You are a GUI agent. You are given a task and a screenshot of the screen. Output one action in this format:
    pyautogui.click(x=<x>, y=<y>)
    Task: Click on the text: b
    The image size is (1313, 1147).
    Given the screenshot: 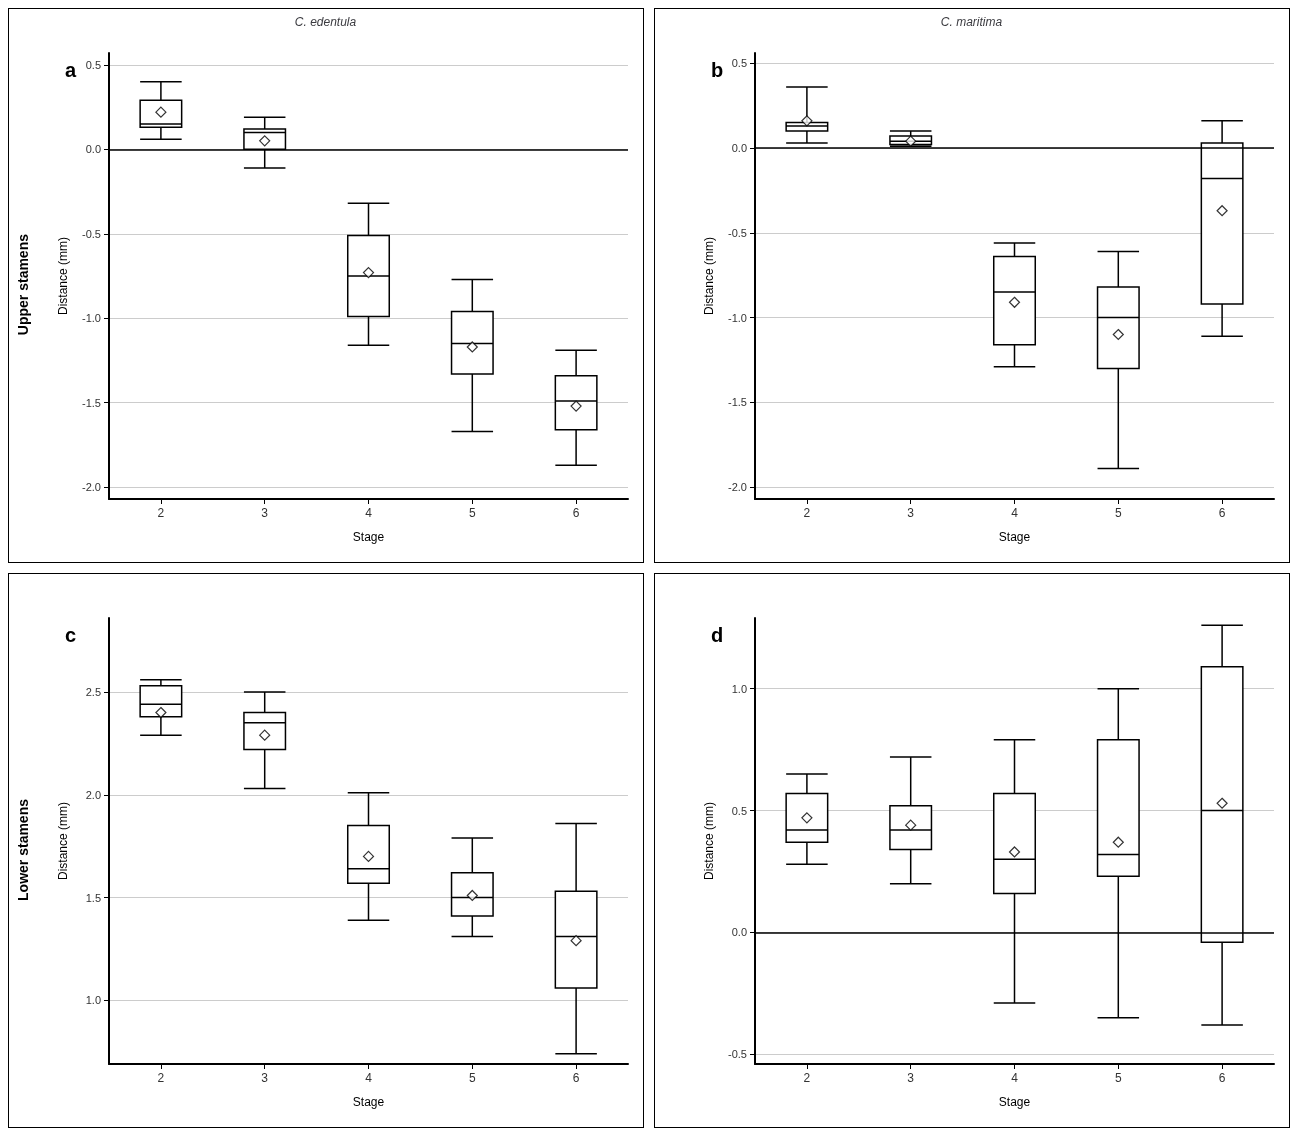 What is the action you would take?
    pyautogui.click(x=717, y=70)
    